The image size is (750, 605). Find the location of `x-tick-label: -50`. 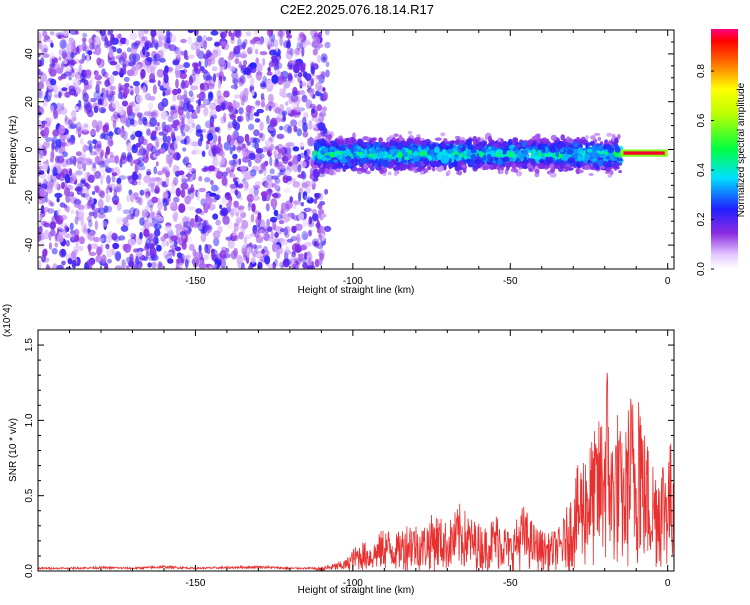

x-tick-label: -50 is located at coordinates (510, 583).